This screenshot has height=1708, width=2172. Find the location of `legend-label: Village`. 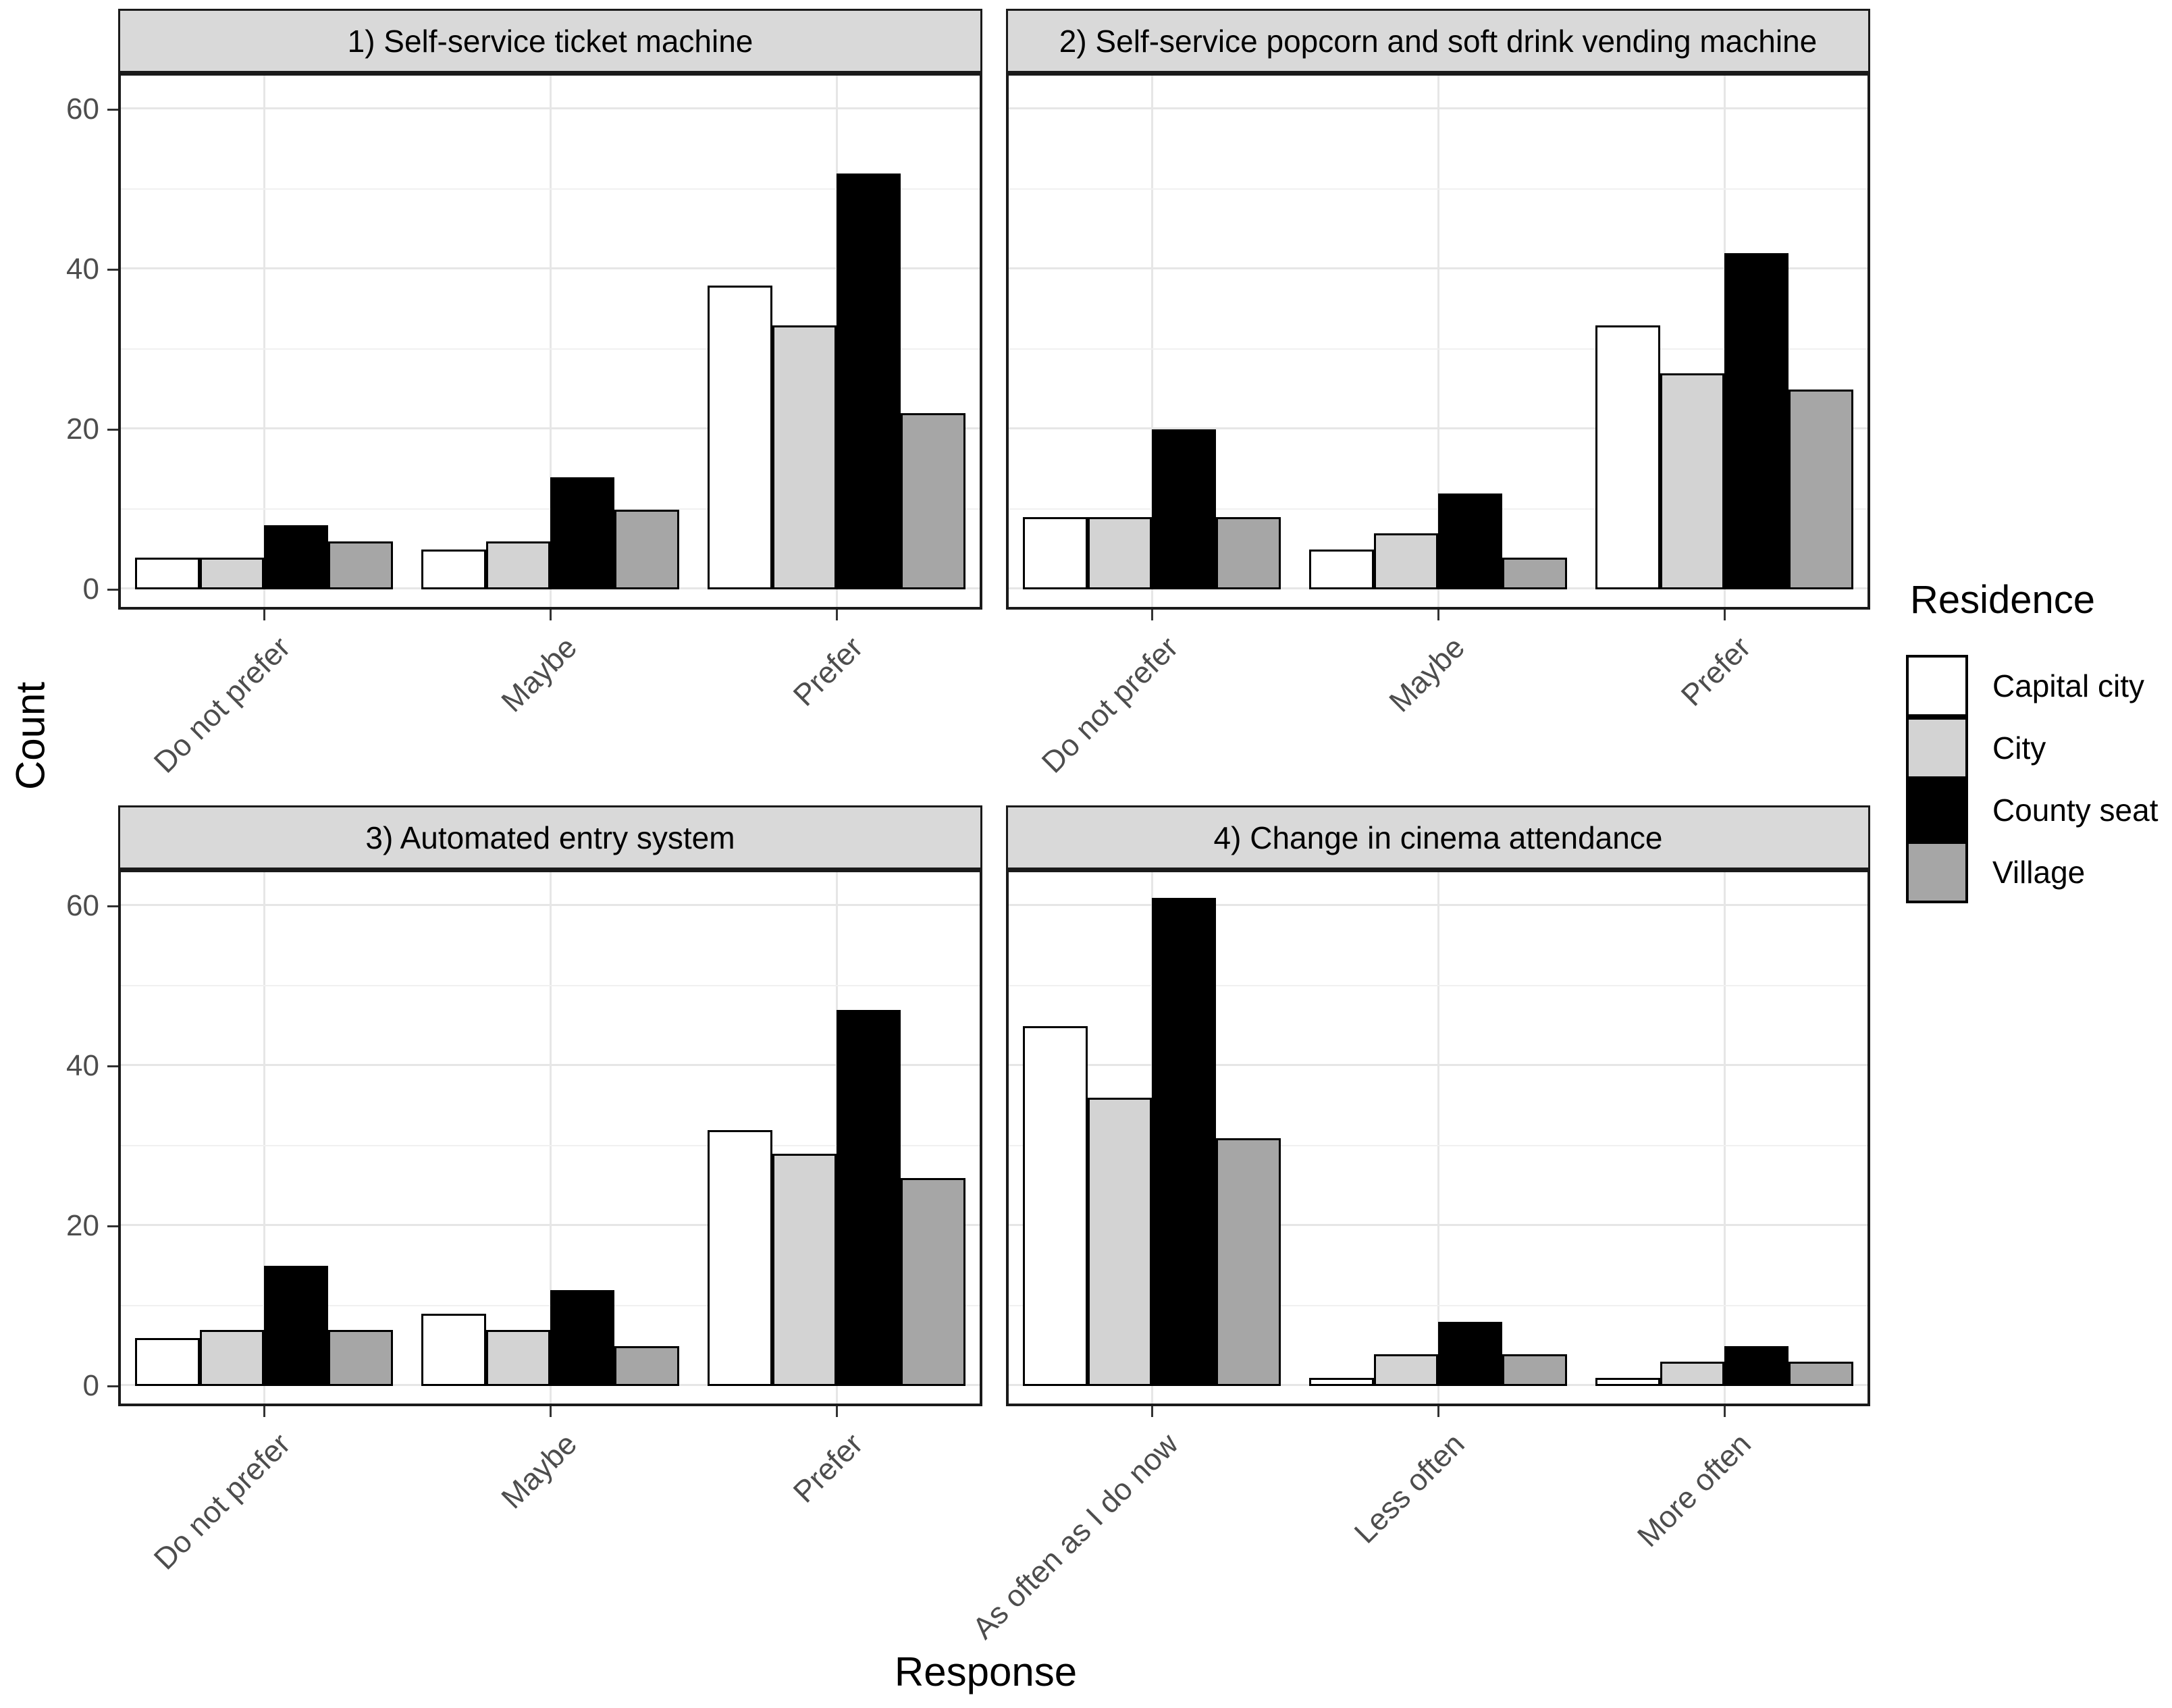

legend-label: Village is located at coordinates (2039, 872).